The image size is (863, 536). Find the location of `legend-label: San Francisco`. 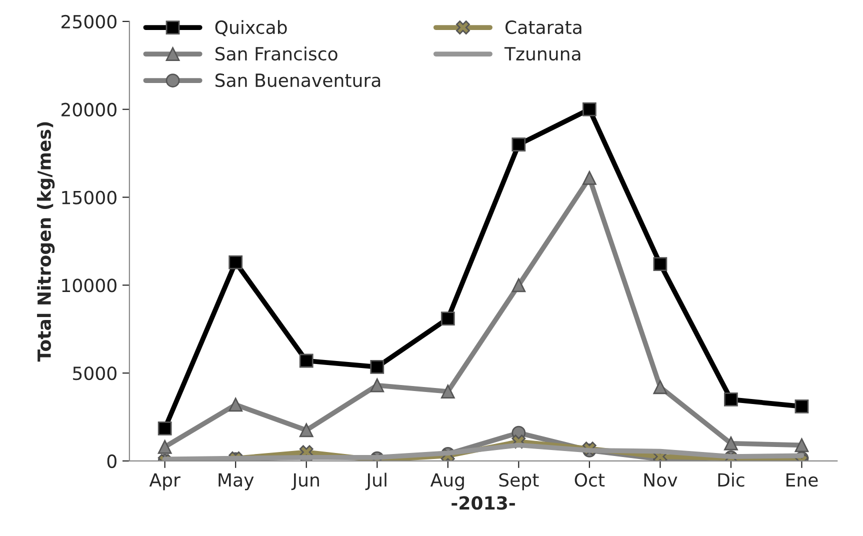

legend-label: San Francisco is located at coordinates (277, 53).